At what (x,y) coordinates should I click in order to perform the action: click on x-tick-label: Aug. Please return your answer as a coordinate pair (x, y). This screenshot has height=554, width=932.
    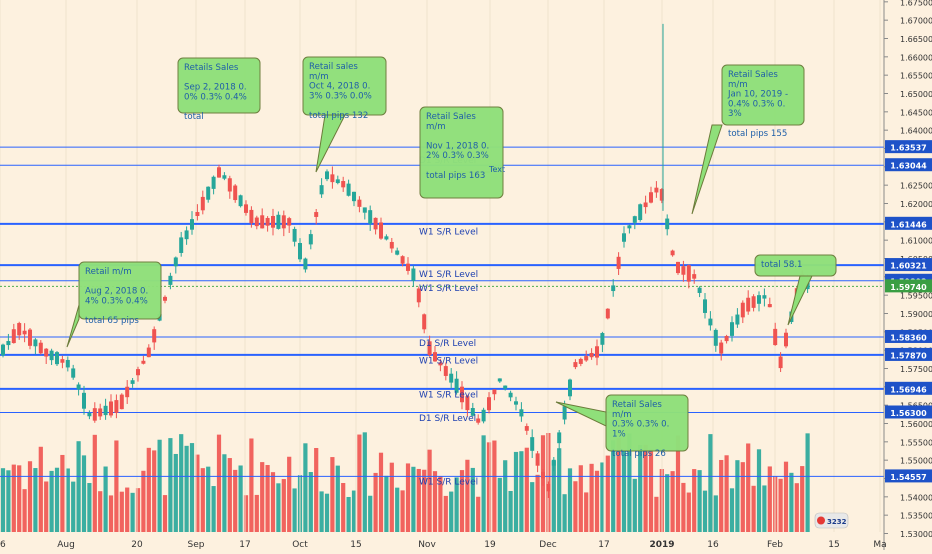
    Looking at the image, I should click on (66, 545).